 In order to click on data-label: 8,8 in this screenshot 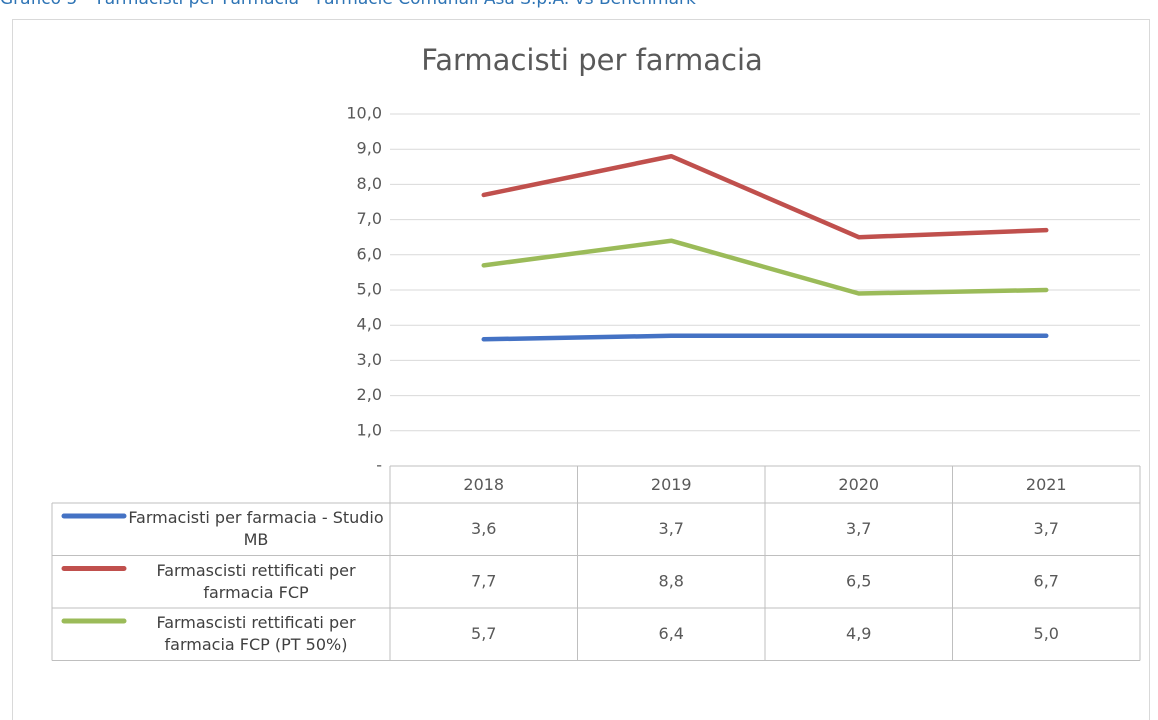, I will do `click(671, 580)`.